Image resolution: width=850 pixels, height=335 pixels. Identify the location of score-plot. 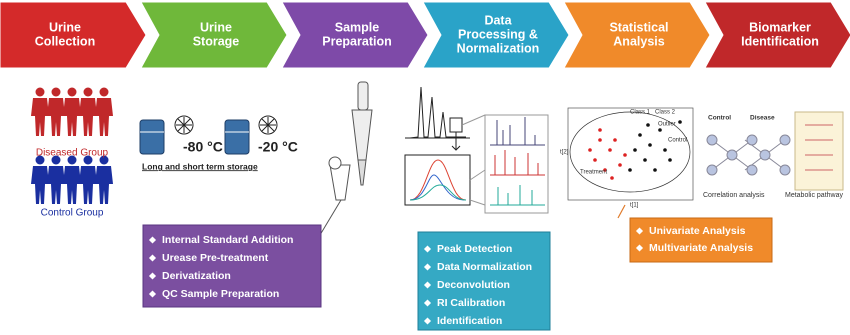
(630, 154).